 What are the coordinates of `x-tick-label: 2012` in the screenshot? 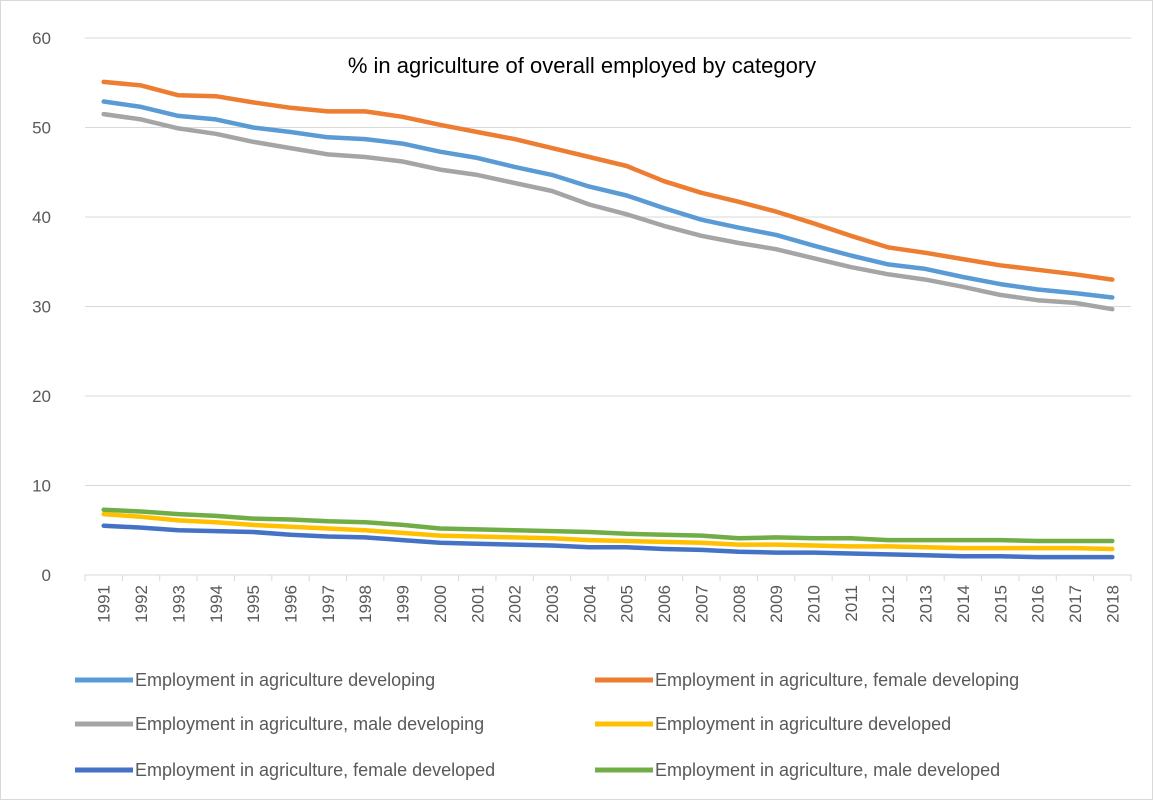 It's located at (888, 604).